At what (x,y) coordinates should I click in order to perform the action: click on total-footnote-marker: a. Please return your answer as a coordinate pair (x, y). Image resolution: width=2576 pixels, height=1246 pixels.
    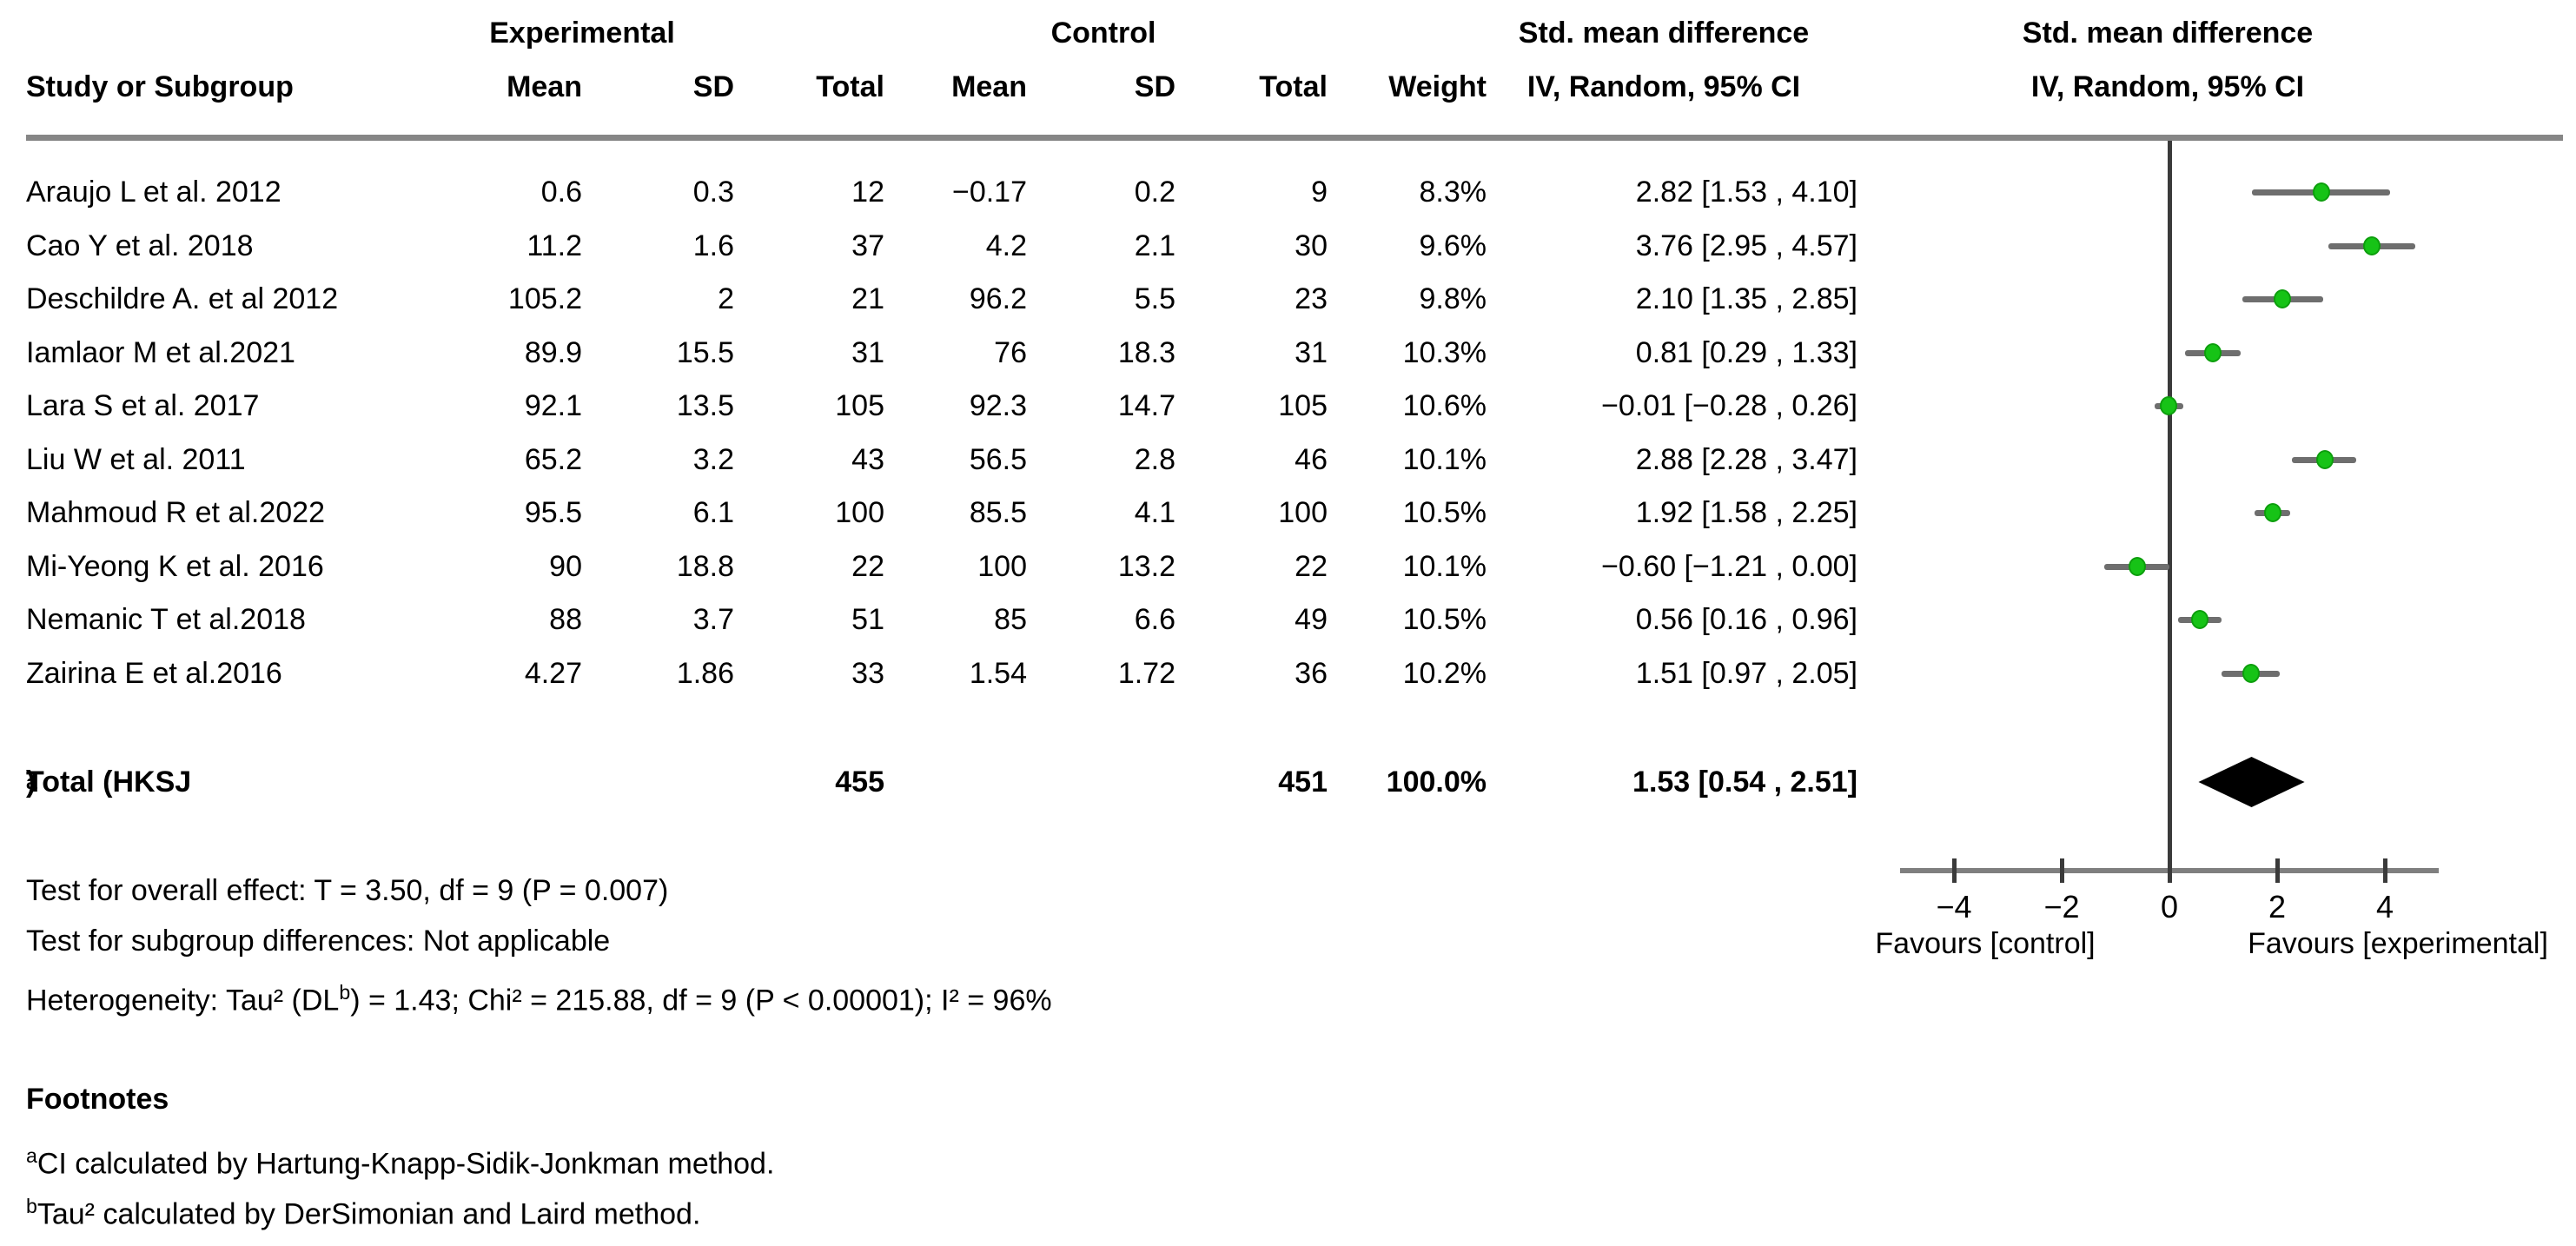
    Looking at the image, I should click on (31, 782).